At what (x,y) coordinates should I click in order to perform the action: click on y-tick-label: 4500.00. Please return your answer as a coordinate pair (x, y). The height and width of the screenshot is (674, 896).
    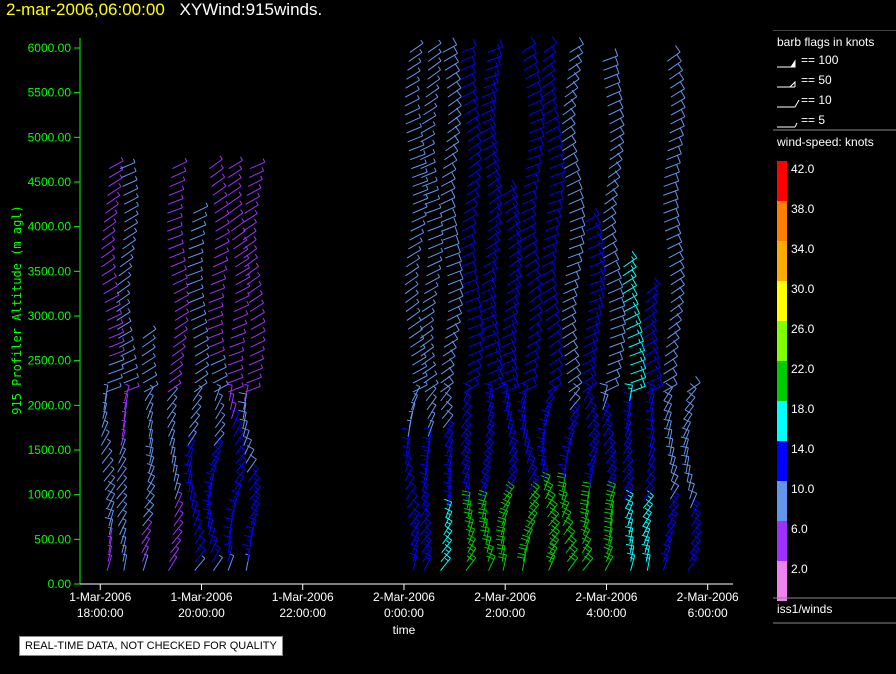
    Looking at the image, I should click on (50, 182).